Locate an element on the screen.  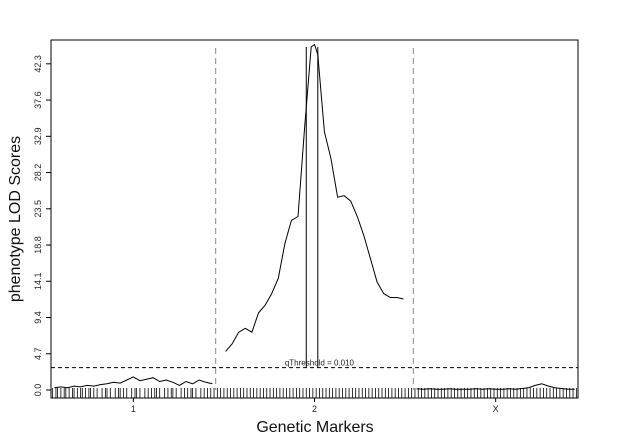
x-axis: 1 2 X is located at coordinates (315, 406).